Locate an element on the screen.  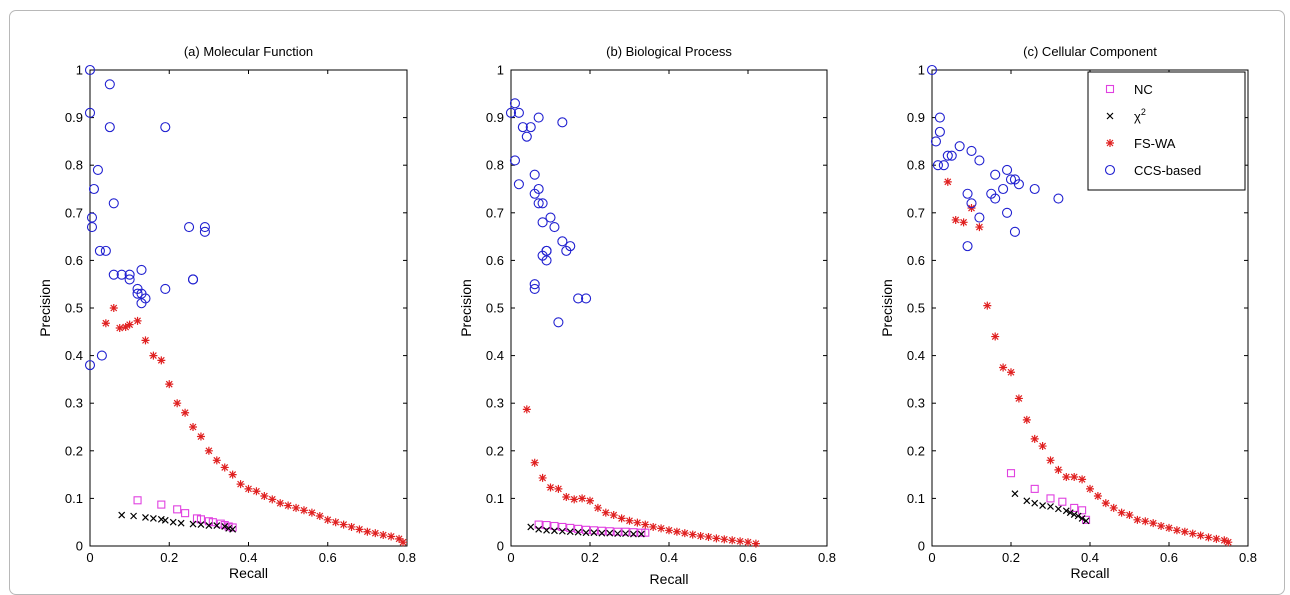
series-x is located at coordinates (1050, 507).